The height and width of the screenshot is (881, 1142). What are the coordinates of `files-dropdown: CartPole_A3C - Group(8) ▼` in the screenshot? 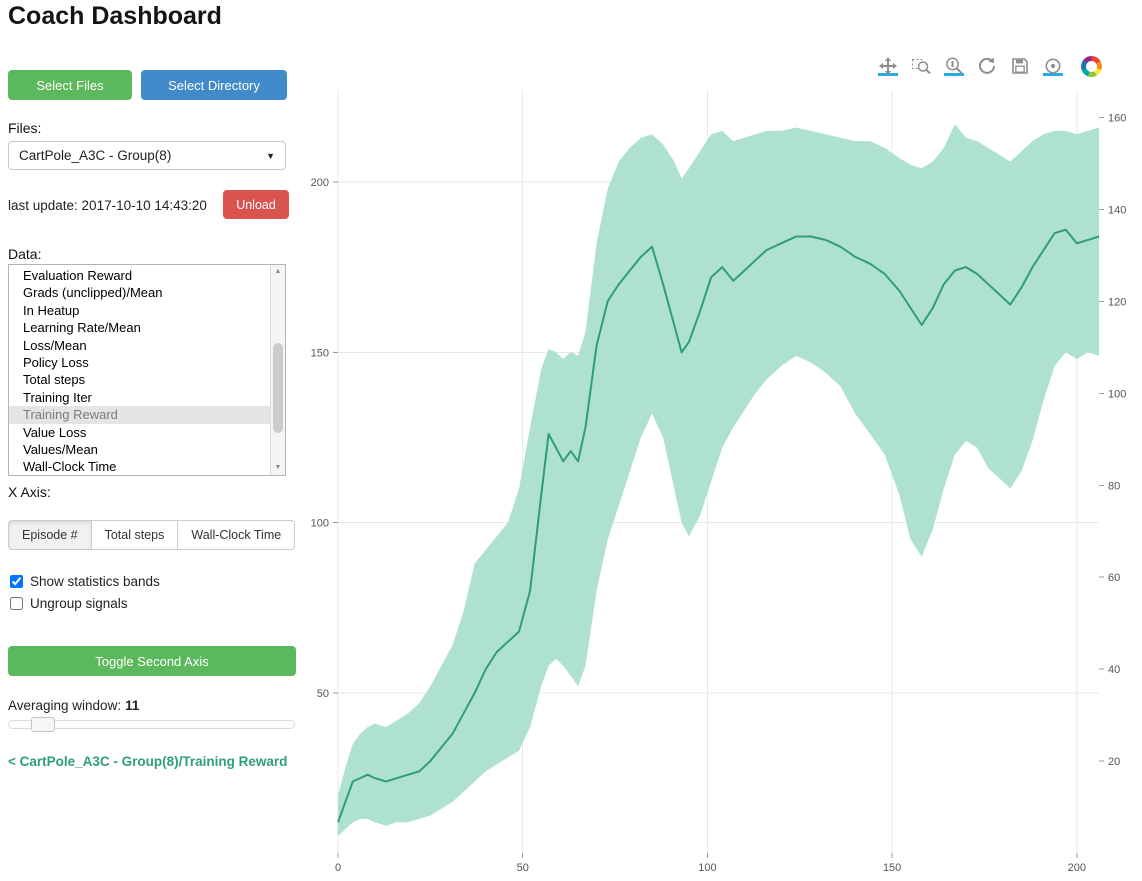 It's located at (147, 155).